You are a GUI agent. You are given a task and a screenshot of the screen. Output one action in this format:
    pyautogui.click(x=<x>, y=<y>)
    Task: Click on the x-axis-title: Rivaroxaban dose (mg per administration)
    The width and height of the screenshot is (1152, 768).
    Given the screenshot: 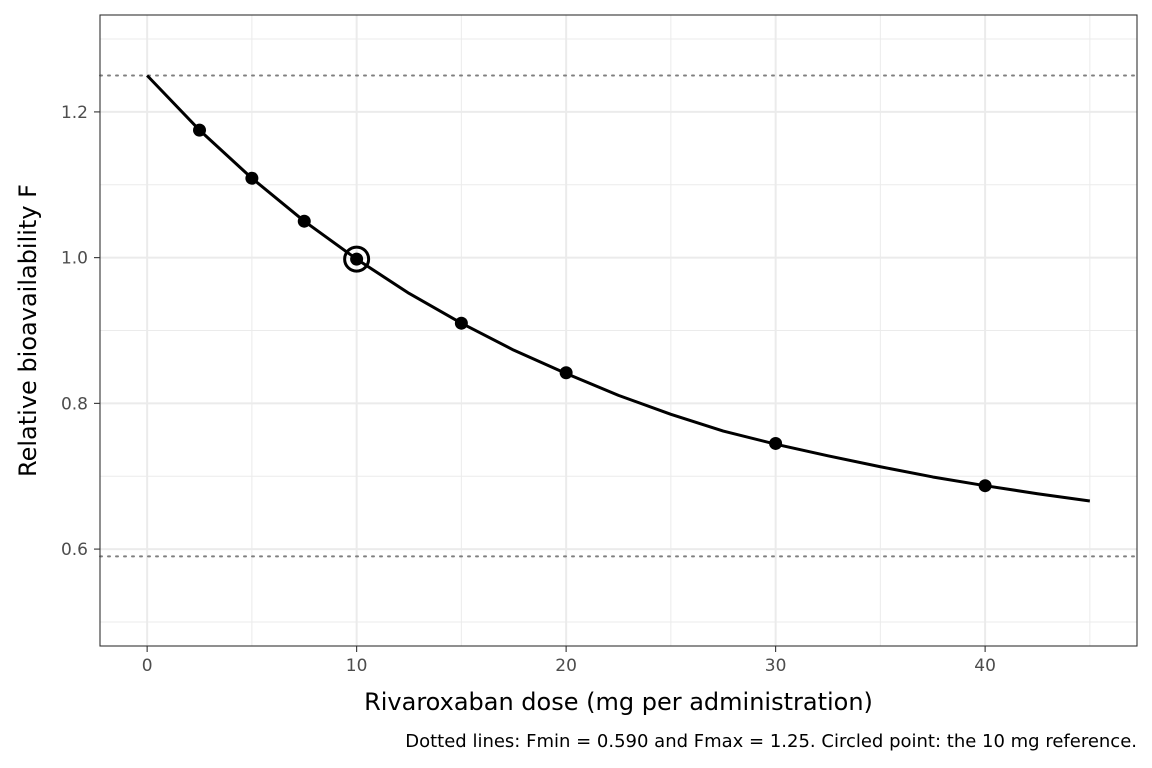 What is the action you would take?
    pyautogui.click(x=618, y=702)
    